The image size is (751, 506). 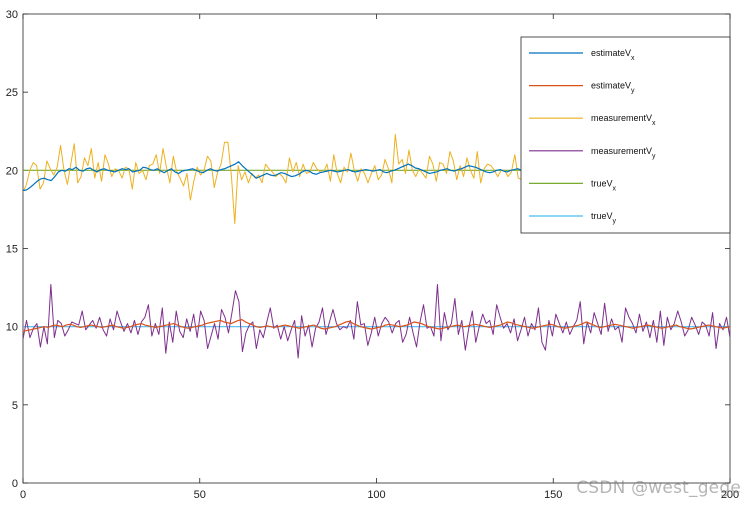 What do you see at coordinates (553, 495) in the screenshot?
I see `x-tick-label: 150` at bounding box center [553, 495].